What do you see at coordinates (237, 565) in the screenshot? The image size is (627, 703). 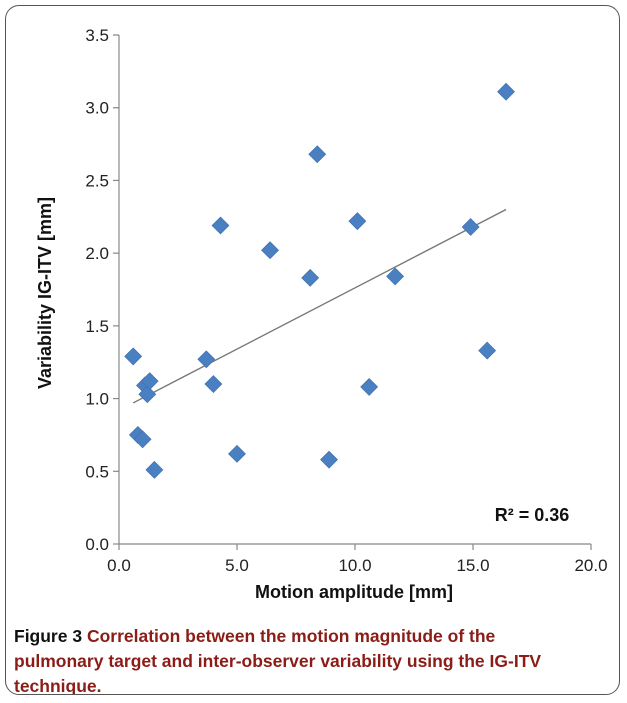 I see `x-tick-label: 5.0` at bounding box center [237, 565].